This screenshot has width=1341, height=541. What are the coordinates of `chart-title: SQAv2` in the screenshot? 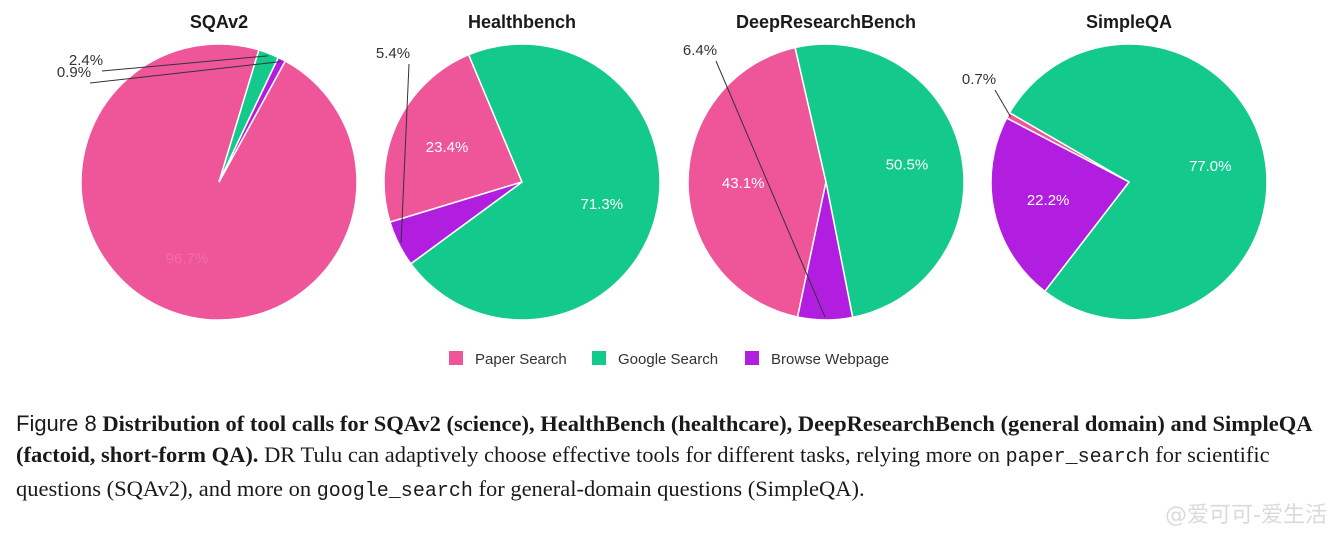 It's located at (219, 22).